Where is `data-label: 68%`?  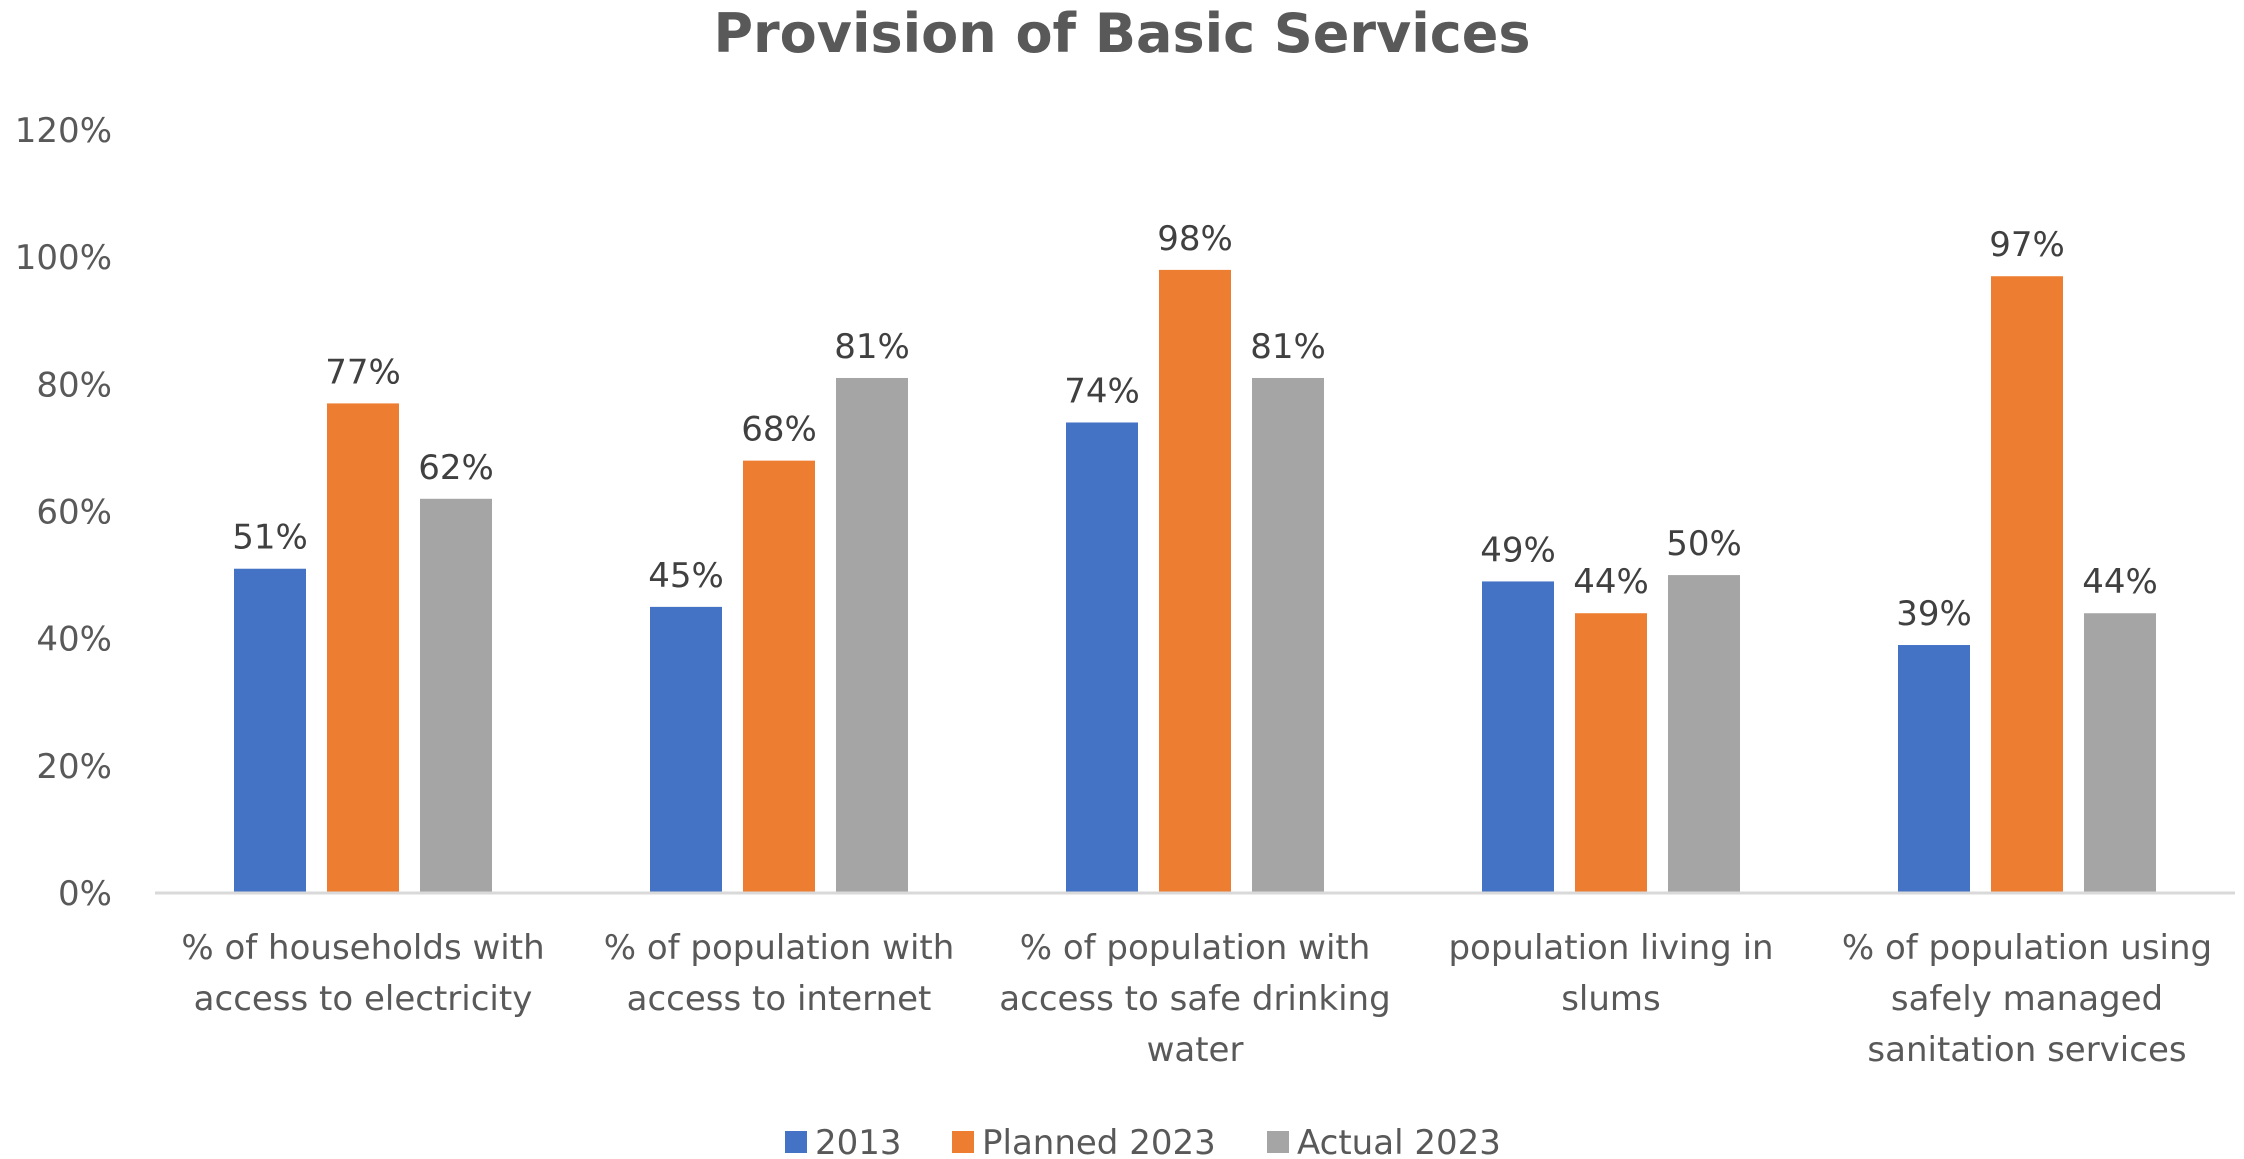
data-label: 68% is located at coordinates (779, 430).